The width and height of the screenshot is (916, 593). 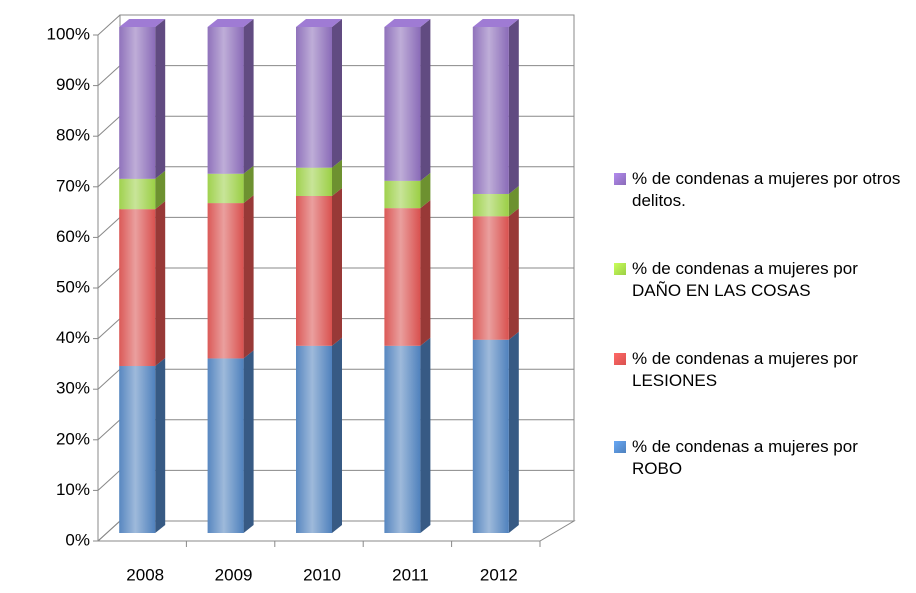 I want to click on x-tick-label: 2011, so click(x=410, y=574).